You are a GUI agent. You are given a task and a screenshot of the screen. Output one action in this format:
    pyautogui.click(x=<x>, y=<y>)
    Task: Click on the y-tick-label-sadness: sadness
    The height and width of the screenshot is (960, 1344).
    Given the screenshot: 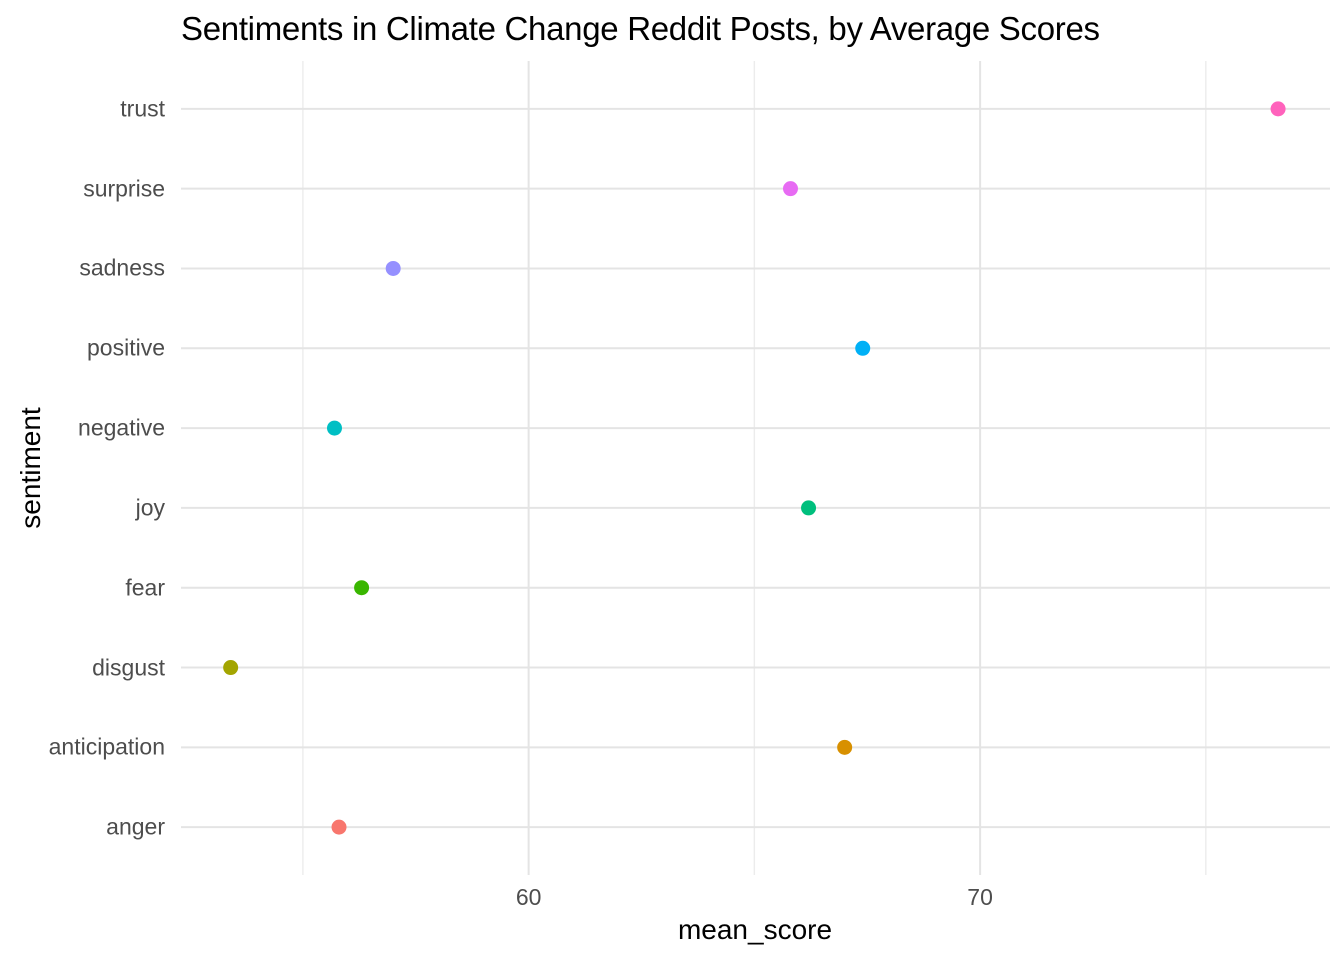 What is the action you would take?
    pyautogui.click(x=122, y=267)
    